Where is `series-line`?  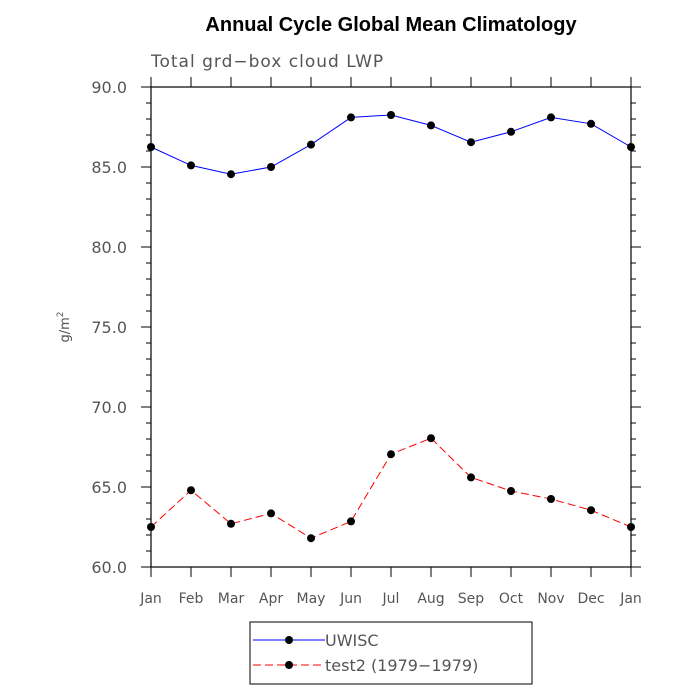 series-line is located at coordinates (391, 144).